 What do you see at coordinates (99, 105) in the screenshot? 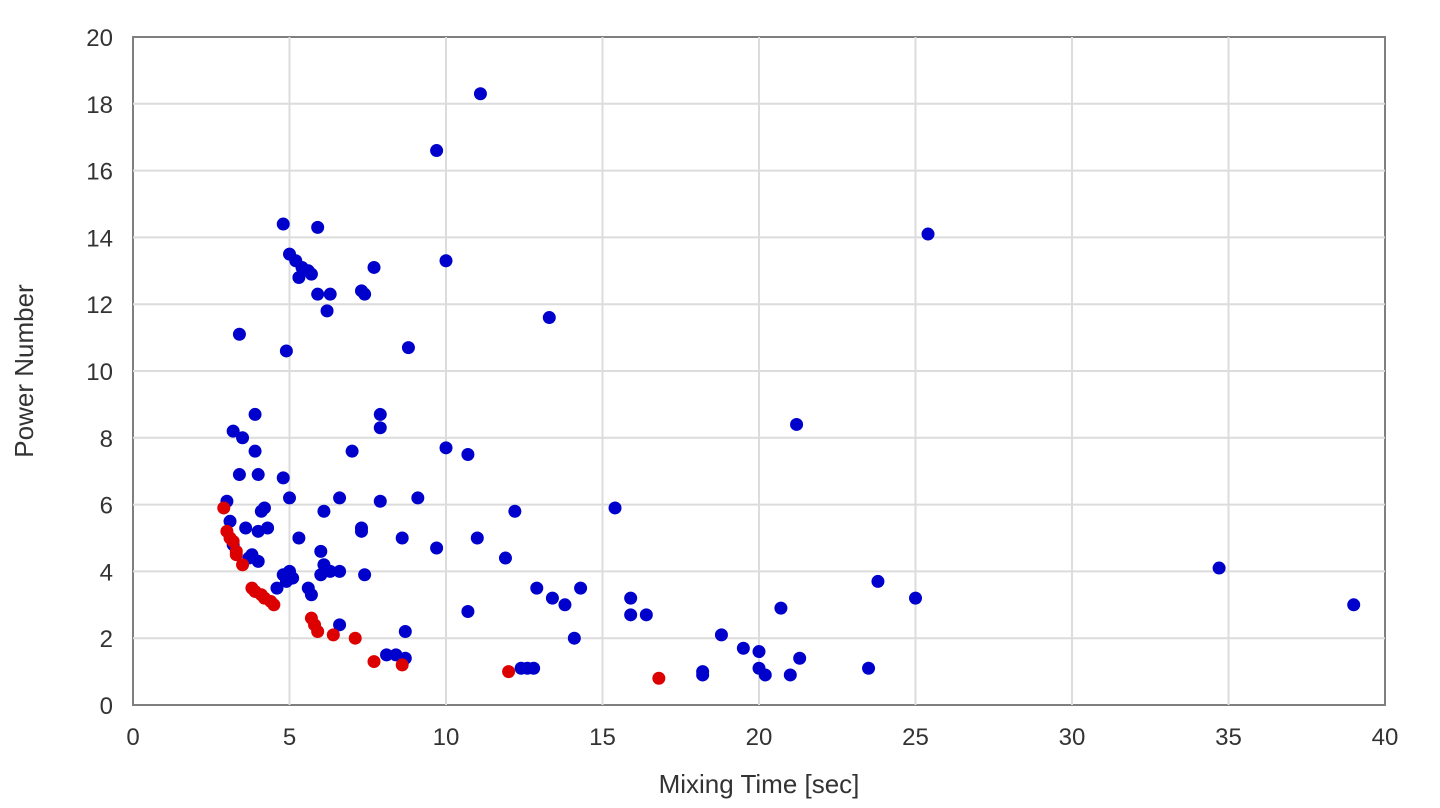
I see `y-tick-label: 18` at bounding box center [99, 105].